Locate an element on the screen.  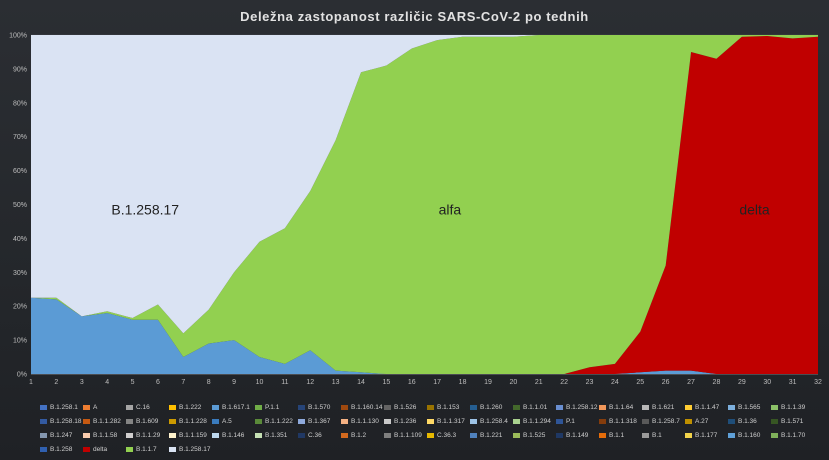
legend-label: B.1.247 is located at coordinates (61, 435).